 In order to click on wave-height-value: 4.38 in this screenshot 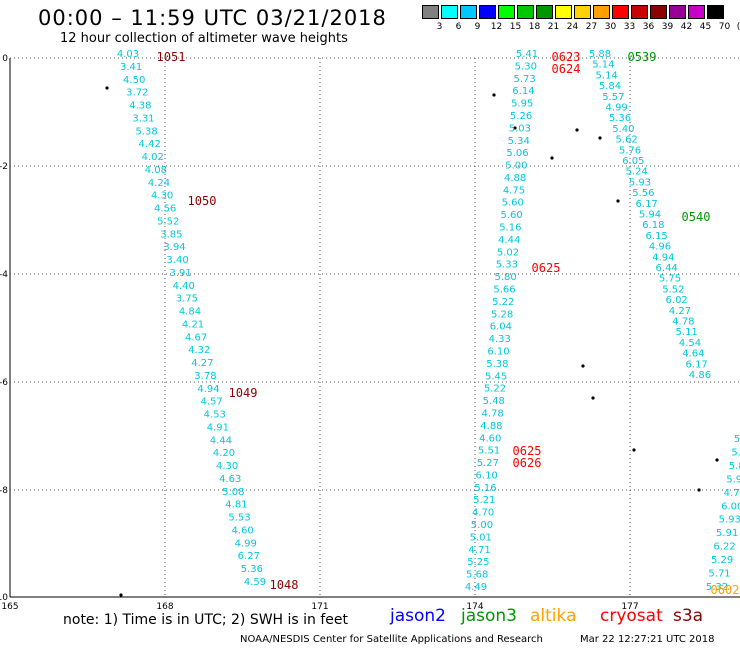, I will do `click(140, 106)`.